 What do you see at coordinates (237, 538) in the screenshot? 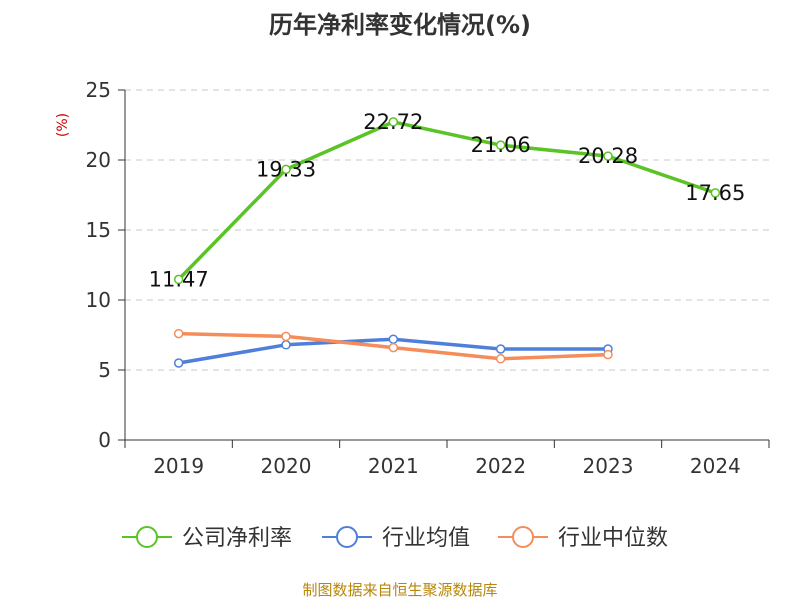
I see `legend-label: 公司净利率` at bounding box center [237, 538].